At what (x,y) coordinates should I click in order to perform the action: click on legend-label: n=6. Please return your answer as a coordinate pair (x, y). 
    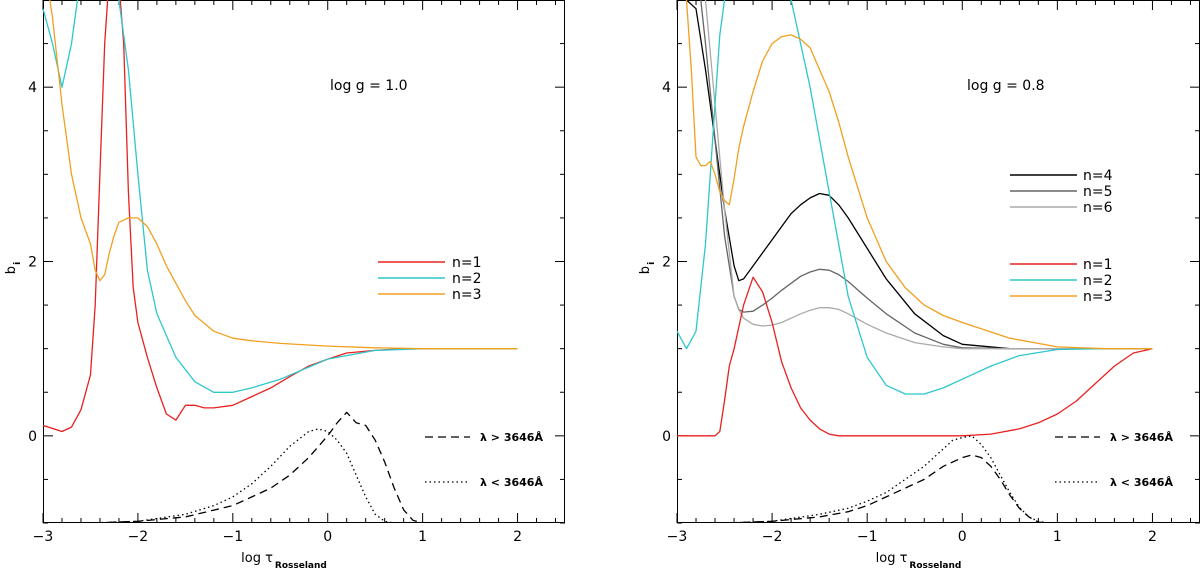
    Looking at the image, I should click on (1098, 208).